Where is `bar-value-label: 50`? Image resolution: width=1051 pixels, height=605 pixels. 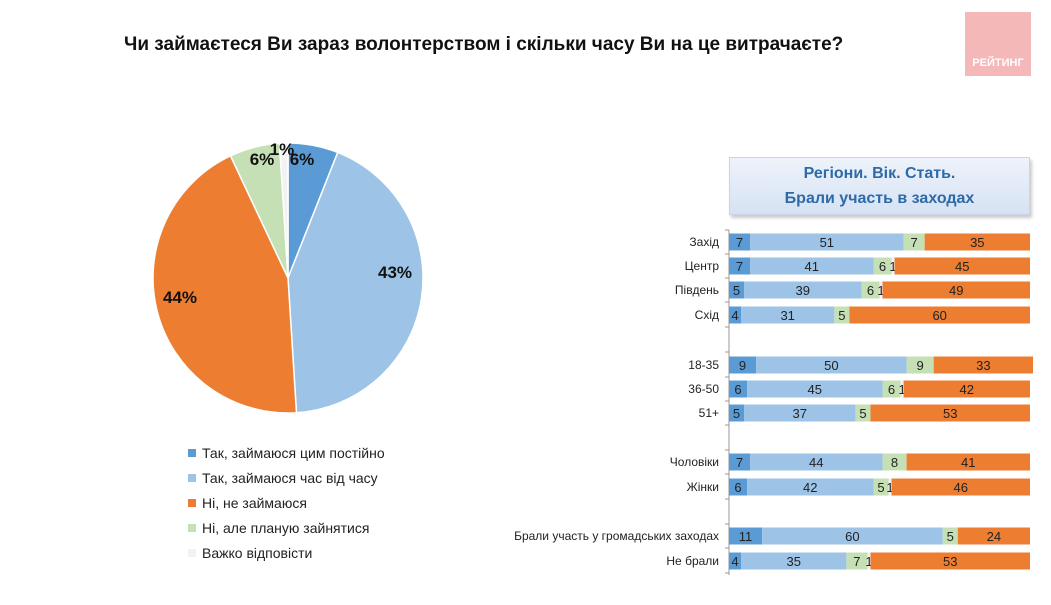 bar-value-label: 50 is located at coordinates (831, 365).